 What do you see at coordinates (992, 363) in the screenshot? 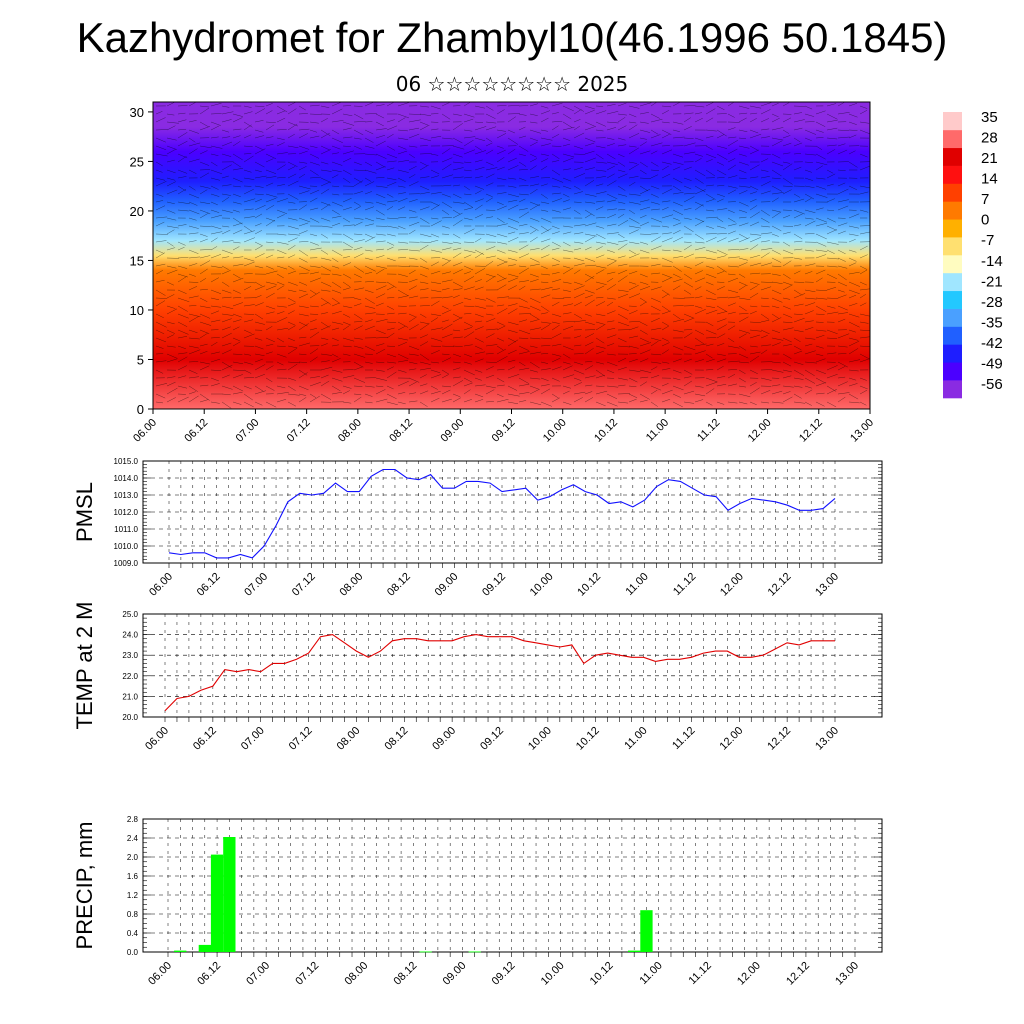
I see `colorbar-label: -49` at bounding box center [992, 363].